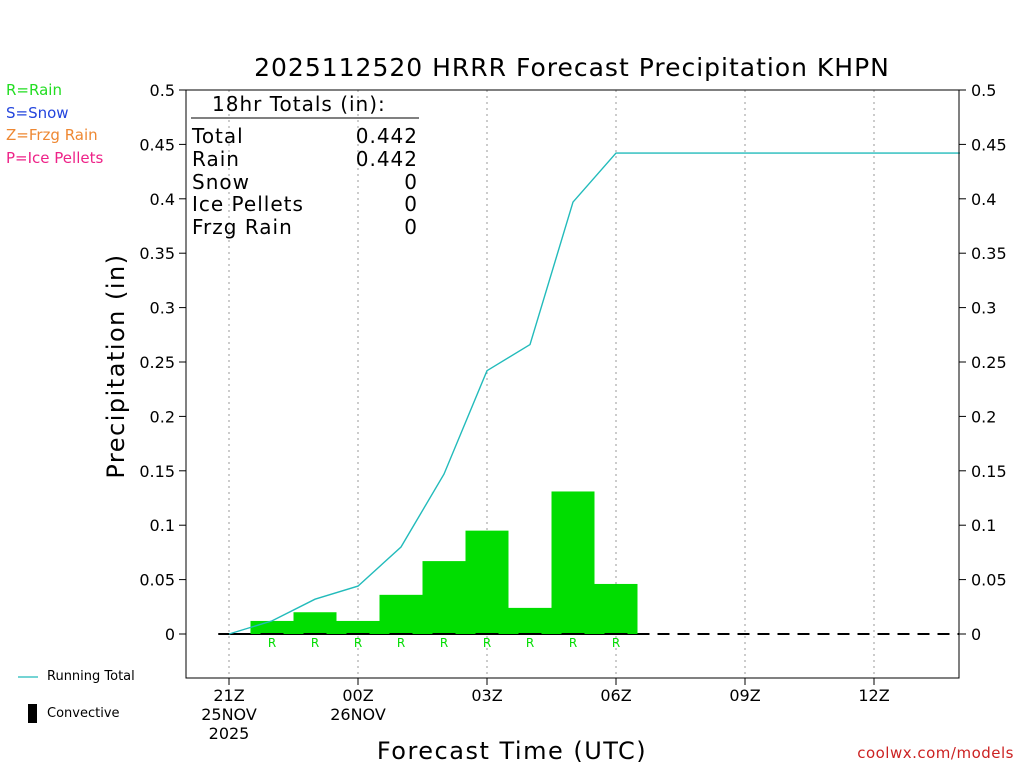  I want to click on y-axis-label: Precipitation (in), so click(116, 365).